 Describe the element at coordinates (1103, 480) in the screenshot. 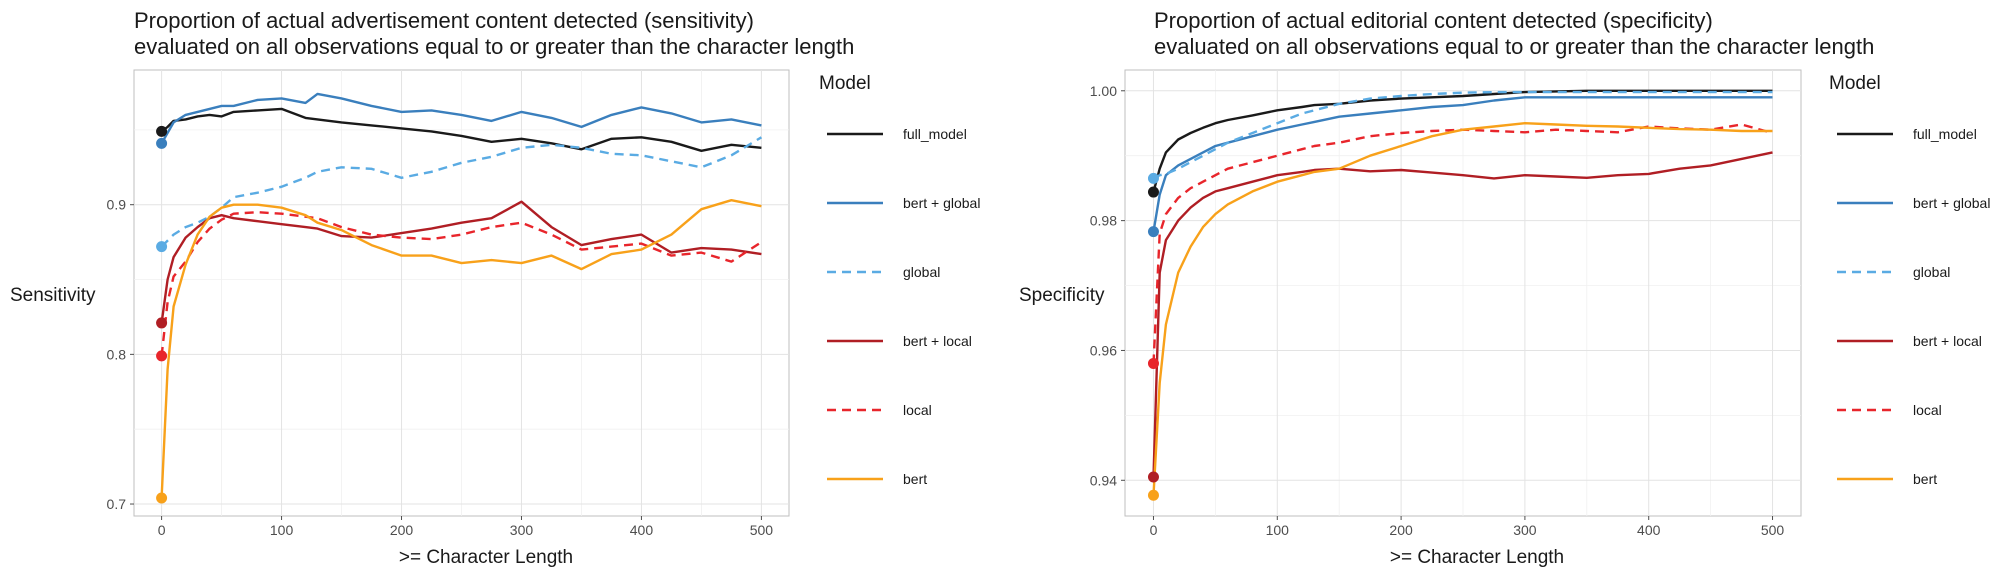

I see `y-tick-label: 0.94` at that location.